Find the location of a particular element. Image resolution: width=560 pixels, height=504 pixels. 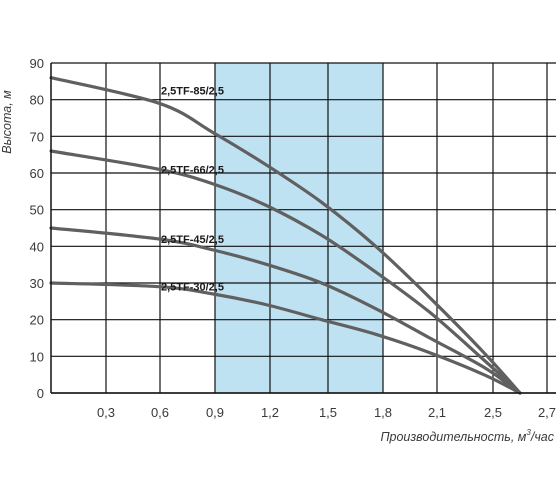

x-tick-label: 0,6 is located at coordinates (160, 412).